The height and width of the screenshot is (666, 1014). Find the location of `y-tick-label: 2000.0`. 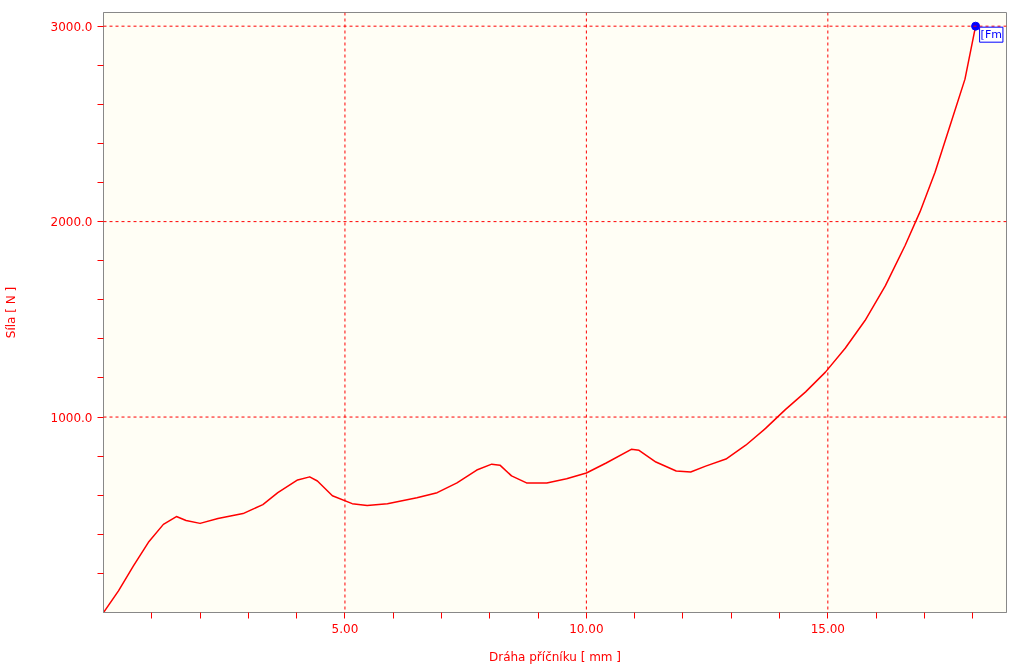

y-tick-label: 2000.0 is located at coordinates (71, 222).